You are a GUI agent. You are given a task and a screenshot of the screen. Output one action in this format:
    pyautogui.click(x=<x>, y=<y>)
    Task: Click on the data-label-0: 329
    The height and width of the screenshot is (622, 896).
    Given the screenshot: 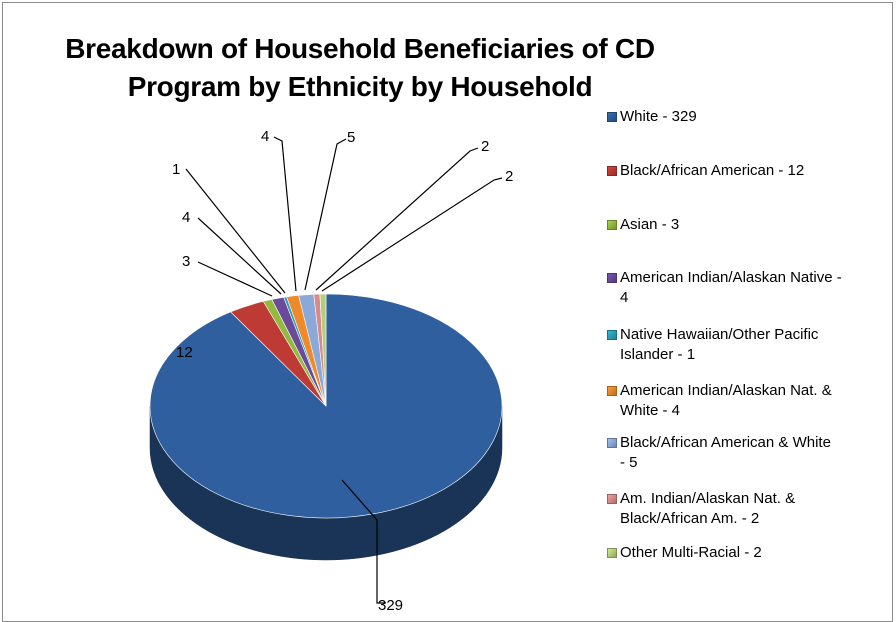 What is the action you would take?
    pyautogui.click(x=390, y=605)
    